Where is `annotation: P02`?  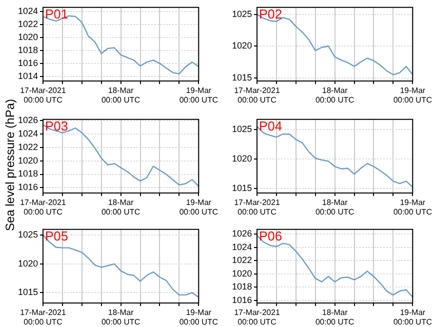
annotation: P02 is located at coordinates (270, 14).